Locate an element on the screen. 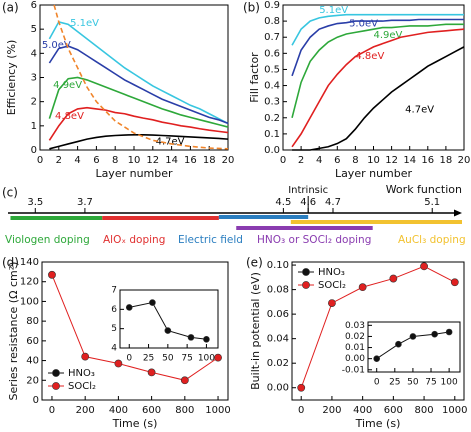 This screenshot has width=471, height=432. y-axis-label: Fill factor is located at coordinates (254, 77).